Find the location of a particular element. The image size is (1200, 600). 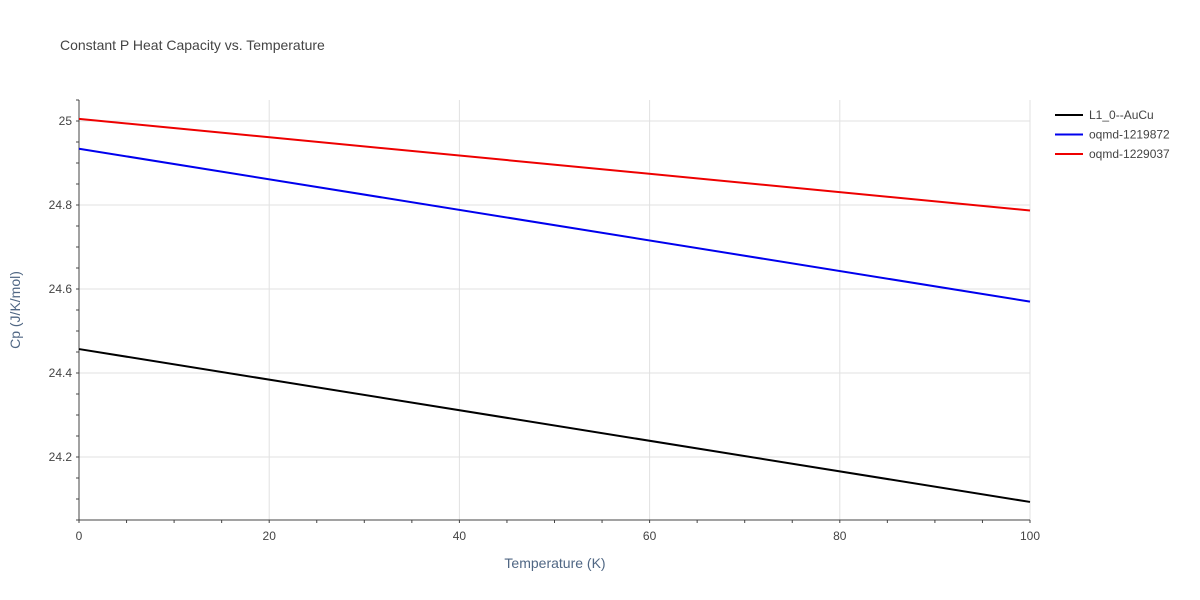

legend: L1_0--AuCu oqmd-1219872 oqmd-1229037 is located at coordinates (1112, 134).